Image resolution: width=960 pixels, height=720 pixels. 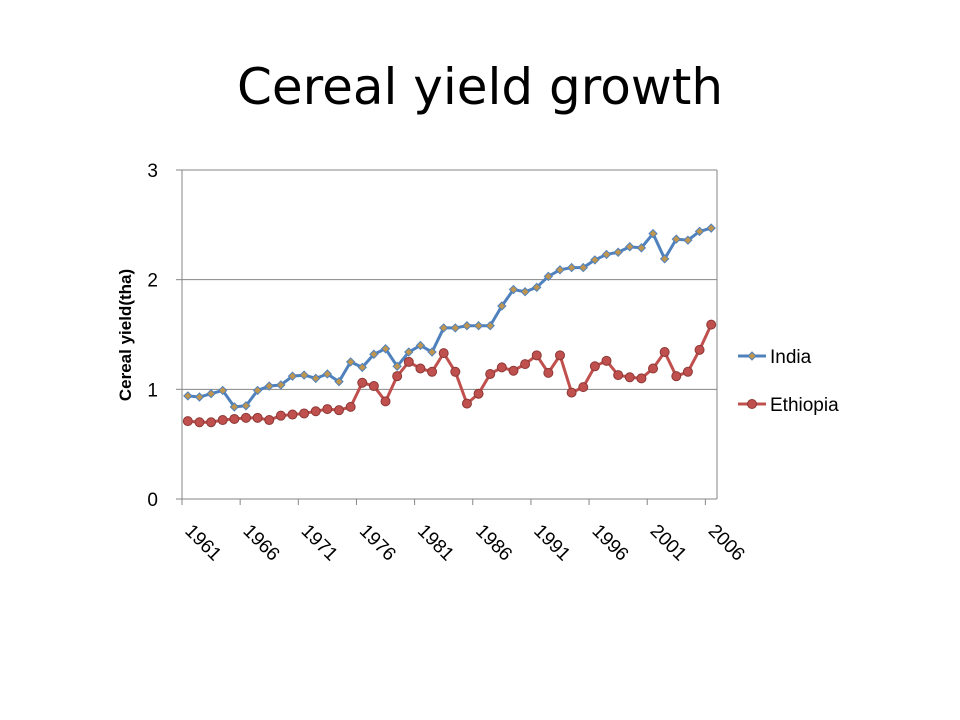 I want to click on legend-label: Ethiopia, so click(x=804, y=405).